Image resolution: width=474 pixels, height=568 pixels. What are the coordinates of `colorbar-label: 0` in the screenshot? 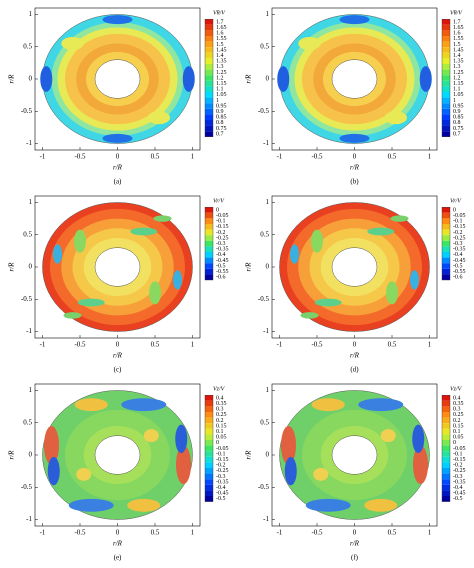 It's located at (217, 443).